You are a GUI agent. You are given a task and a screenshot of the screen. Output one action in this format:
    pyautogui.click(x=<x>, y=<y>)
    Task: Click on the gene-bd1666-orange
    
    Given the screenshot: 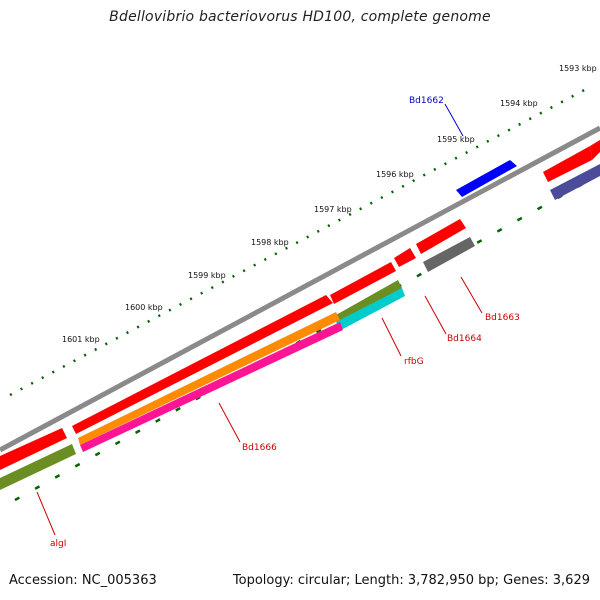 What is the action you would take?
    pyautogui.click(x=209, y=378)
    